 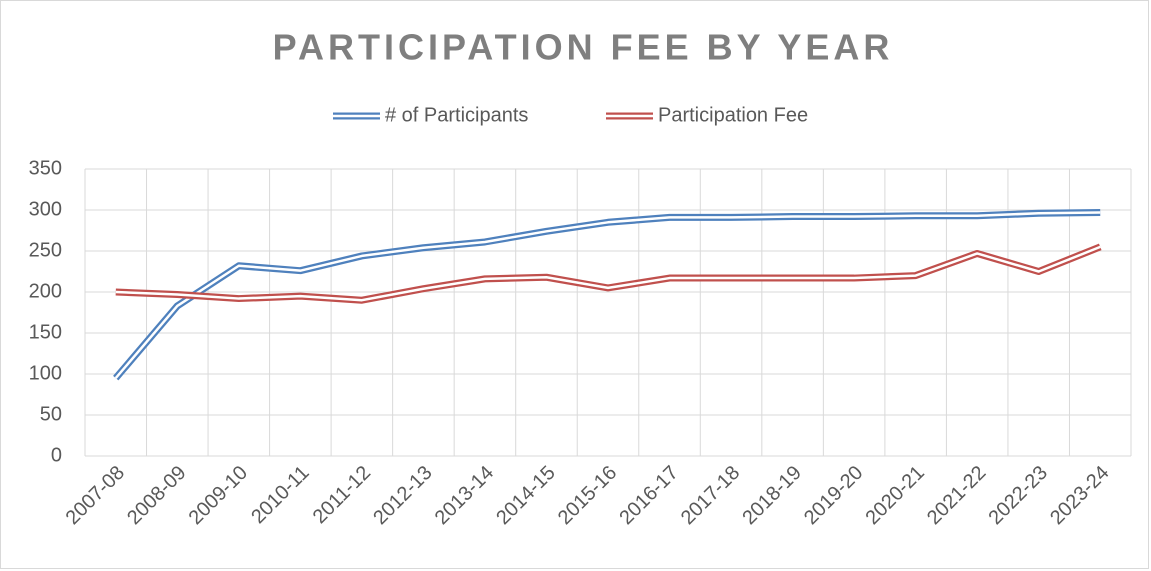 What do you see at coordinates (583, 47) in the screenshot?
I see `chart-title: PARTICIPATION FEE BY YEAR` at bounding box center [583, 47].